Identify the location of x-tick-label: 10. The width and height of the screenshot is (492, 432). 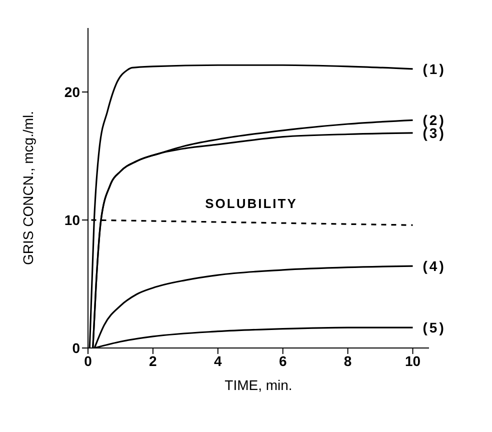
(412, 360).